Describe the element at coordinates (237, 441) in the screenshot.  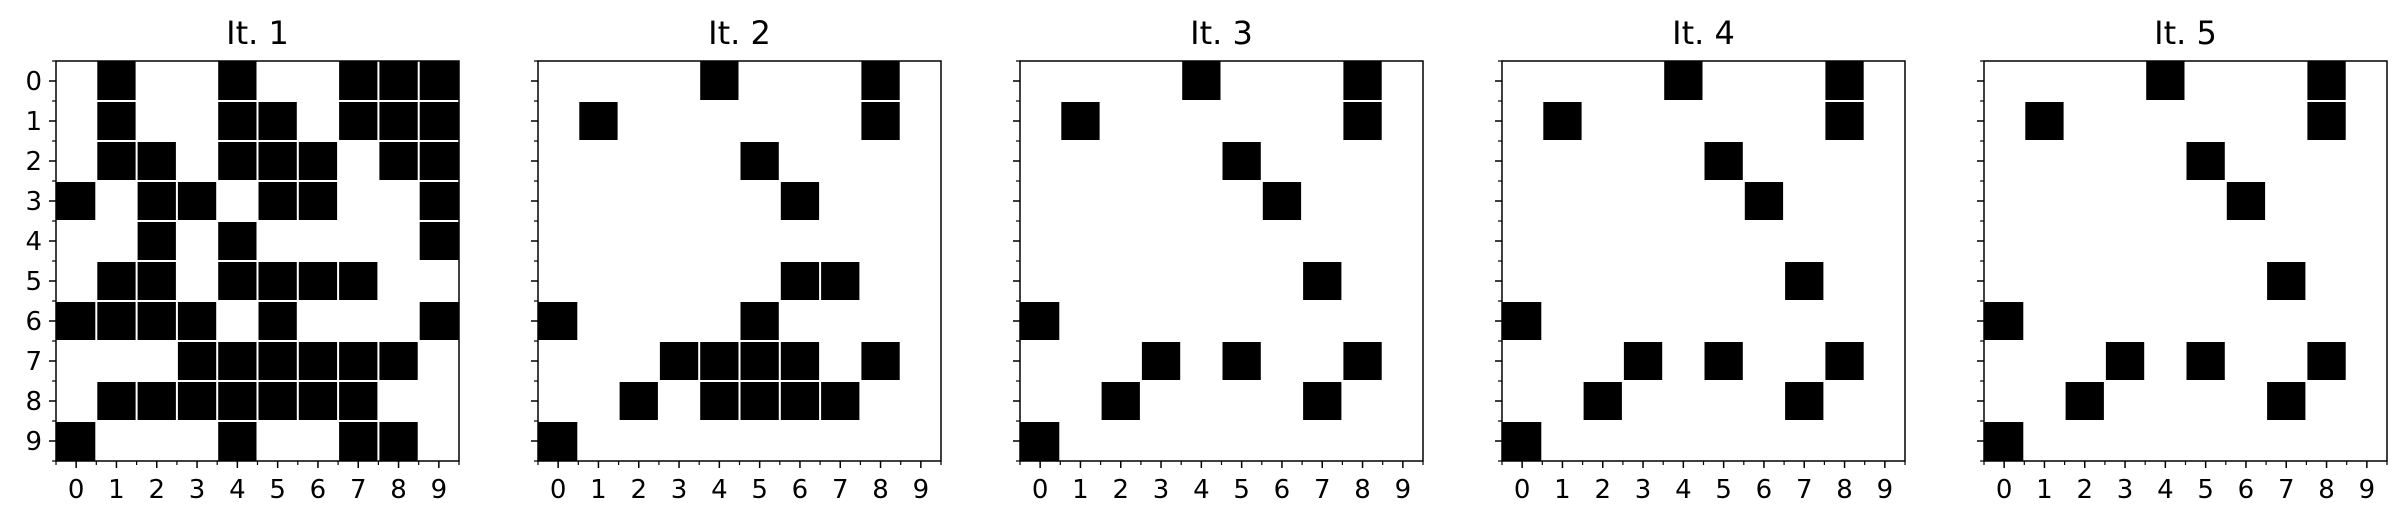
I see `grid-cell-r9-c4` at that location.